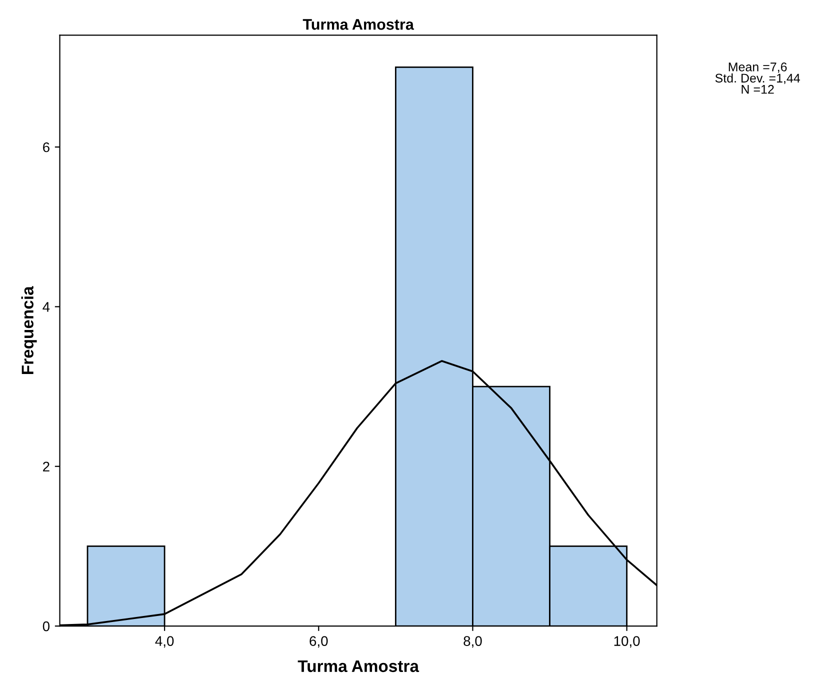 The height and width of the screenshot is (691, 819). Describe the element at coordinates (359, 666) in the screenshot. I see `x-axis-title: Turma Amostra` at that location.